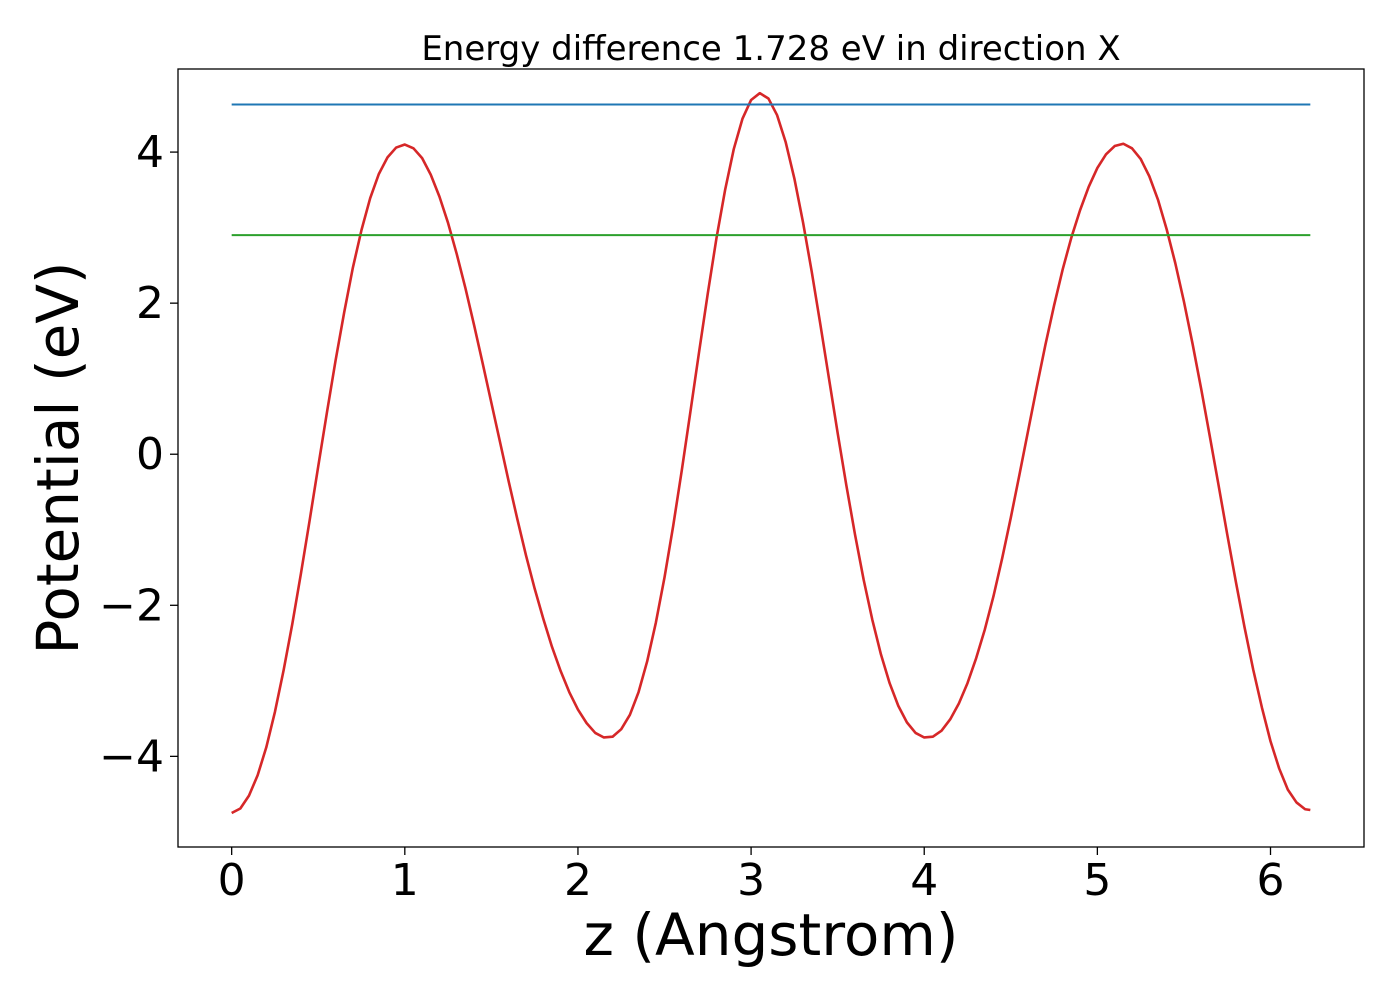 Image resolution: width=1400 pixels, height=1000 pixels. I want to click on x-tick-label: 4, so click(924, 880).